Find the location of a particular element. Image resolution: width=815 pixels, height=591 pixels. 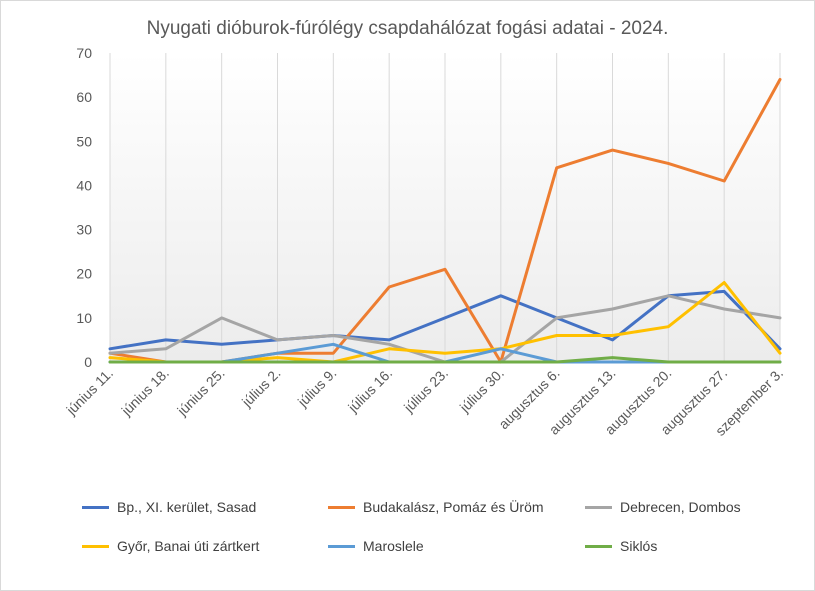

legend-item: Budakalász, Pomáz és Üröm is located at coordinates (436, 507).